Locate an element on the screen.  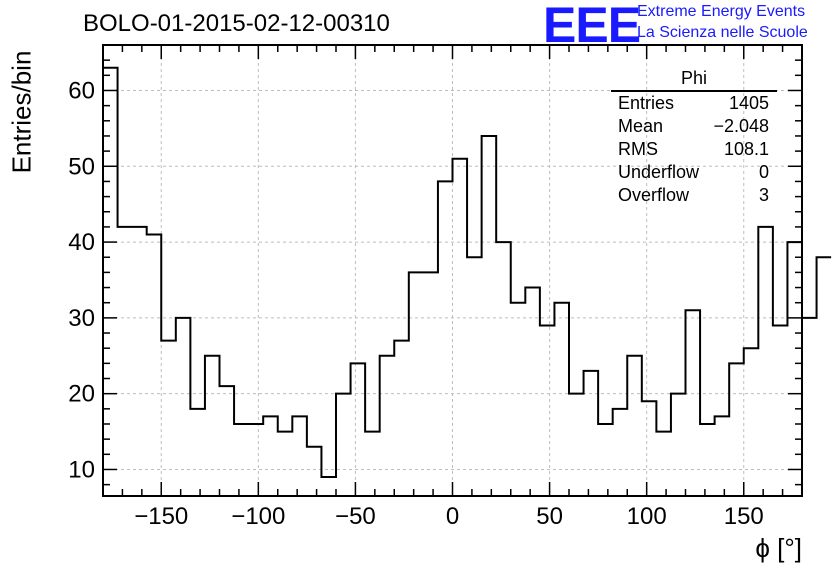
y-axis-label: Entries/bin is located at coordinates (21, 112).